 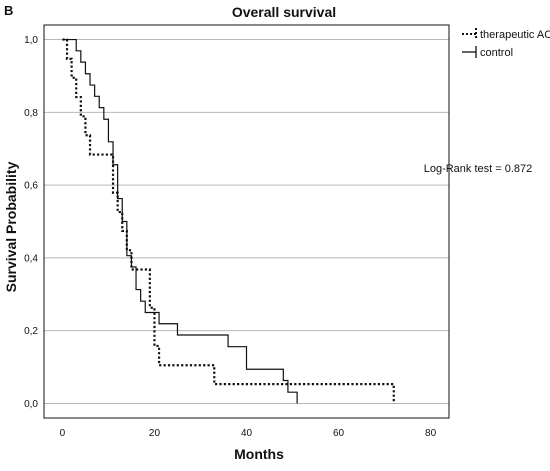 What do you see at coordinates (31, 404) in the screenshot?
I see `y-tick-label: 0,0` at bounding box center [31, 404].